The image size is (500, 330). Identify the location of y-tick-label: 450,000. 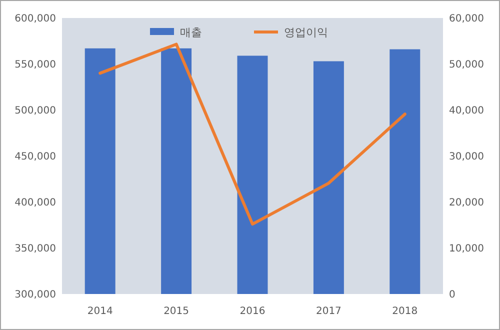
(35, 157).